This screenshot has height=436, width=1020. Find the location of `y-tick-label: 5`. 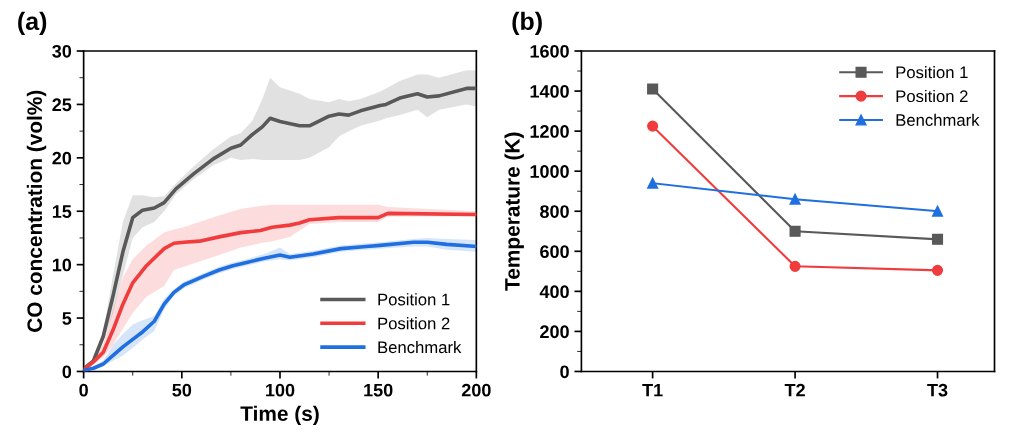

y-tick-label: 5 is located at coordinates (67, 318).